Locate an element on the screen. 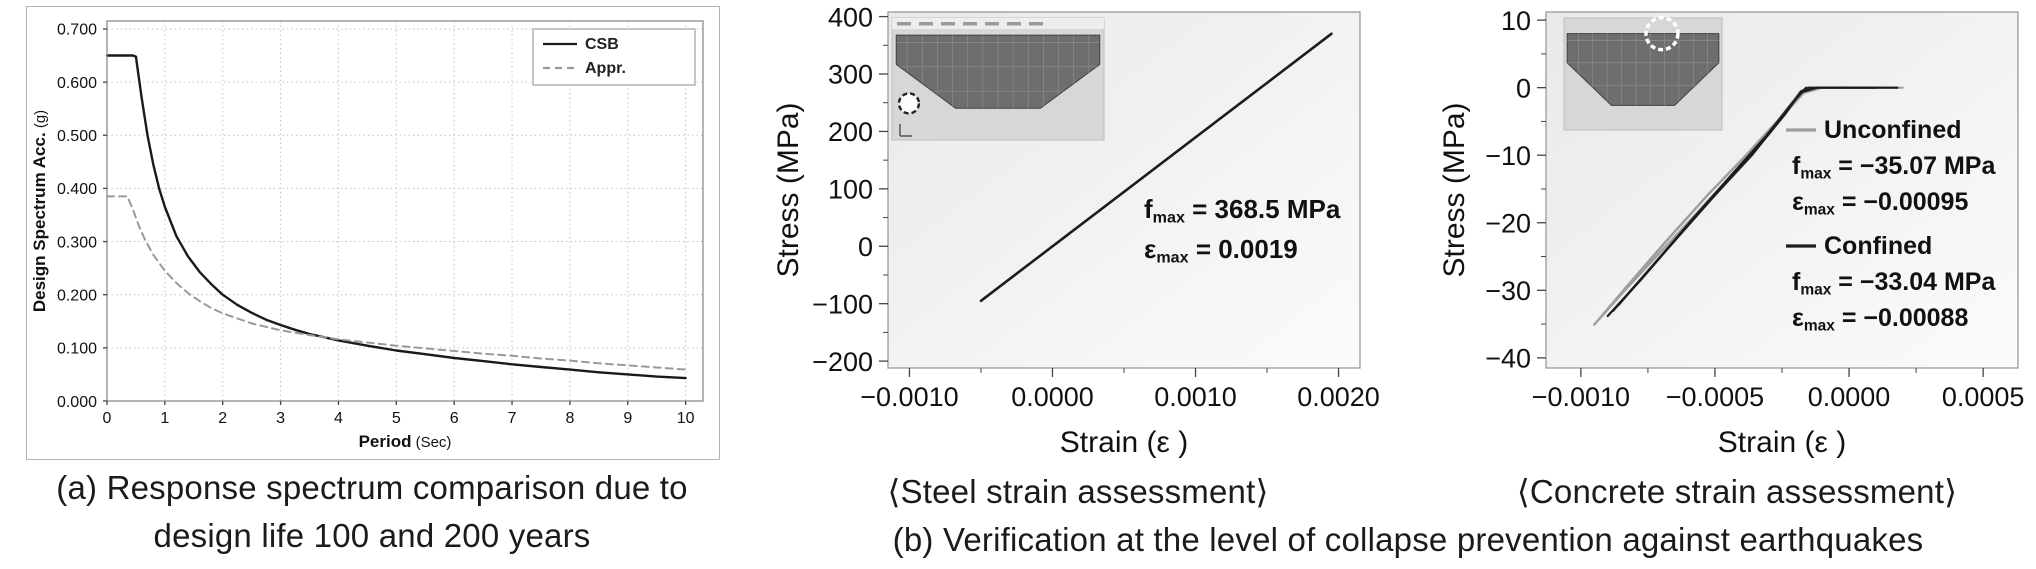  y-tick-label: 0.400 is located at coordinates (77, 189).